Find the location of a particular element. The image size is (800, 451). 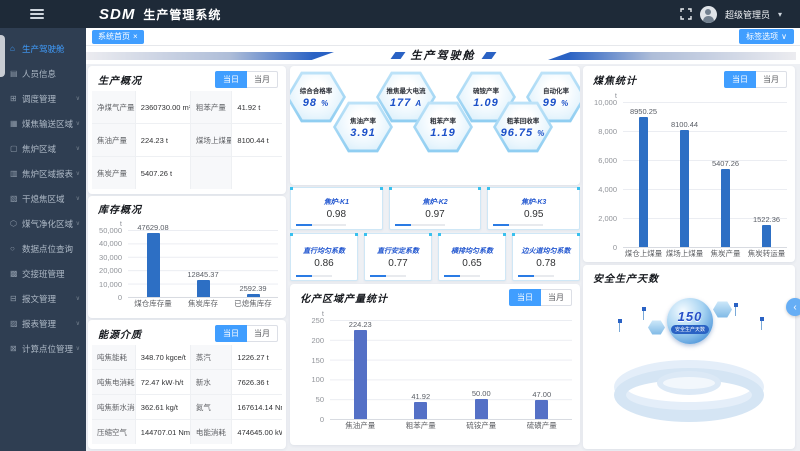

oven-icon: ▢ is located at coordinates (14, 148).